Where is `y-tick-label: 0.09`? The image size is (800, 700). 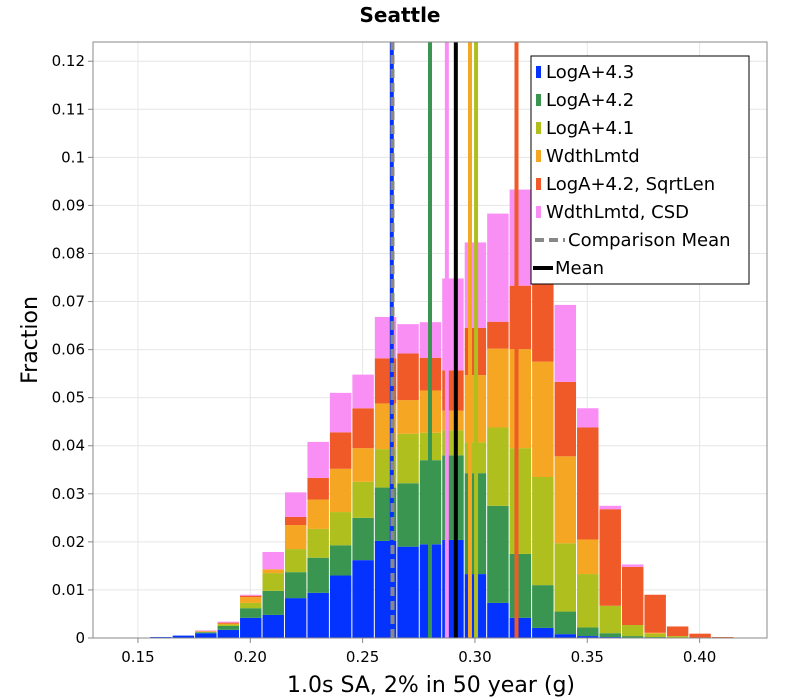 y-tick-label: 0.09 is located at coordinates (68, 205).